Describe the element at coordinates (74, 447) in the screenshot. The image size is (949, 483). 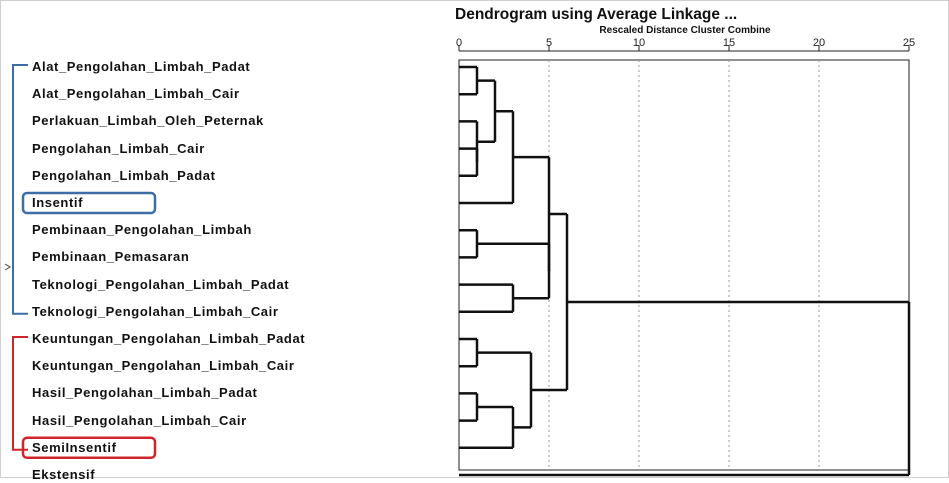
I see `leaf-label: SemiInsentif` at that location.